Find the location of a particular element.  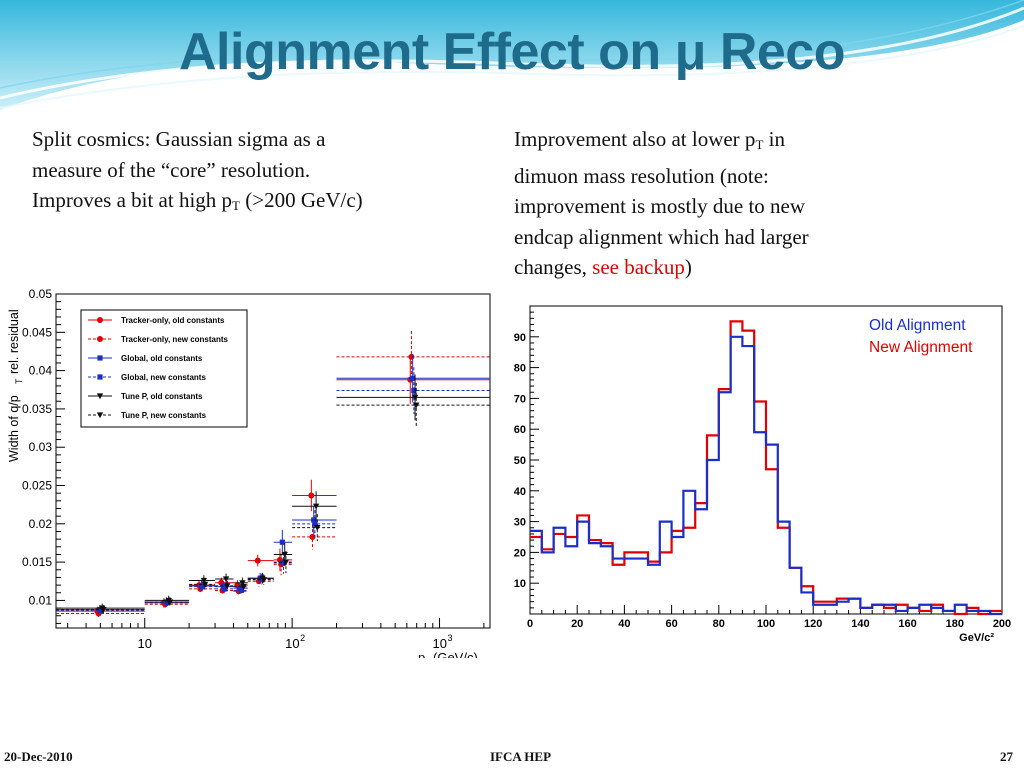

page-title: Alignment Effect on μ Reco is located at coordinates (512, 52).